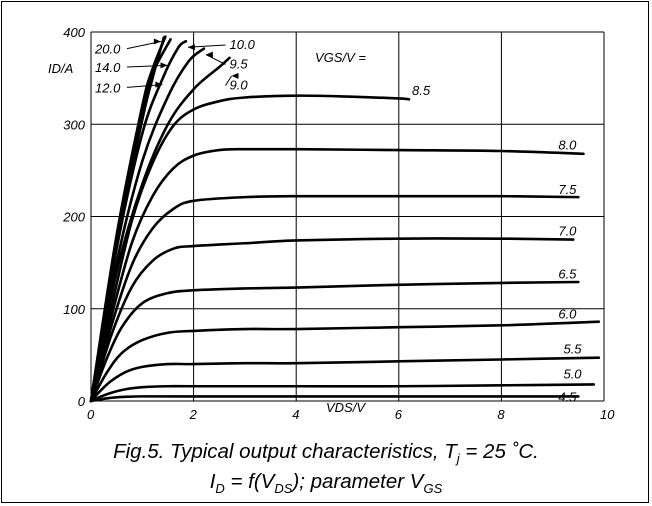  I want to click on label-arrowhead-9.0, so click(235, 75).